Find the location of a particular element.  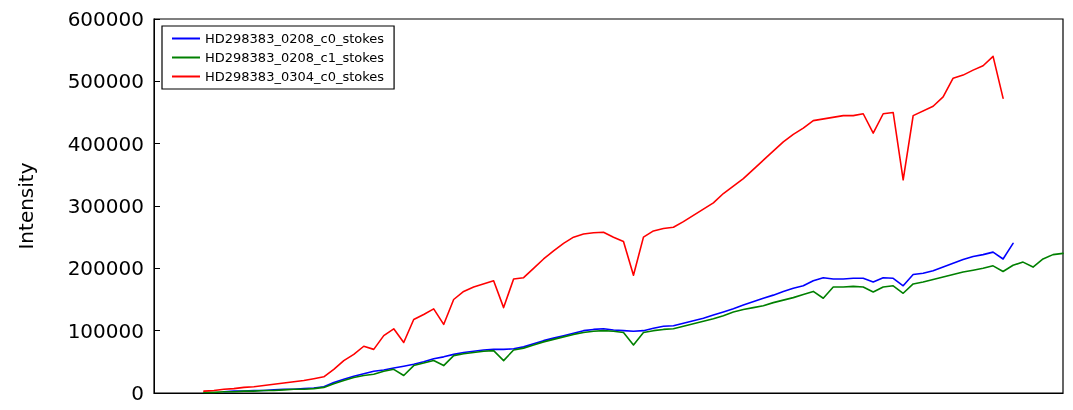

y-tick-label: 100000 is located at coordinates (105, 330).